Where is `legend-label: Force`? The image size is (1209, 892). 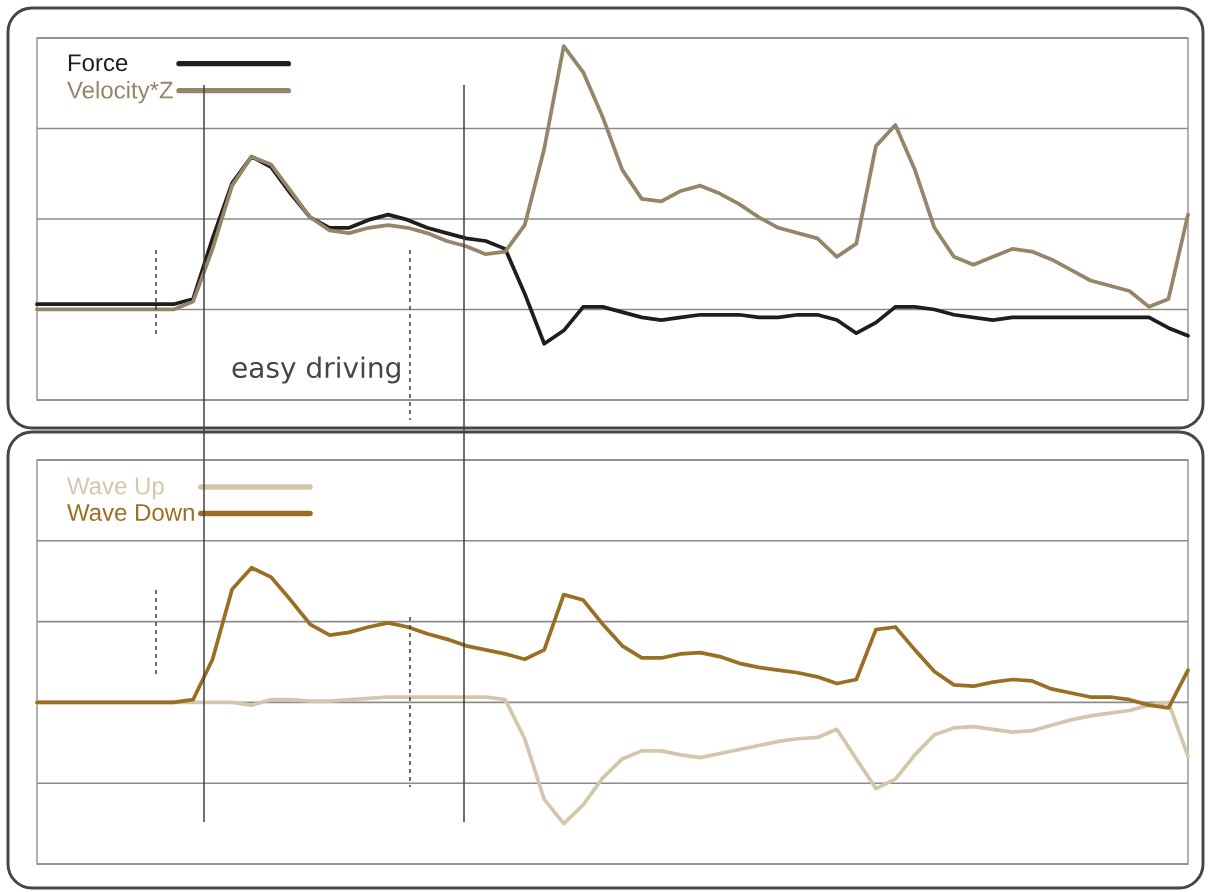
legend-label: Force is located at coordinates (98, 63).